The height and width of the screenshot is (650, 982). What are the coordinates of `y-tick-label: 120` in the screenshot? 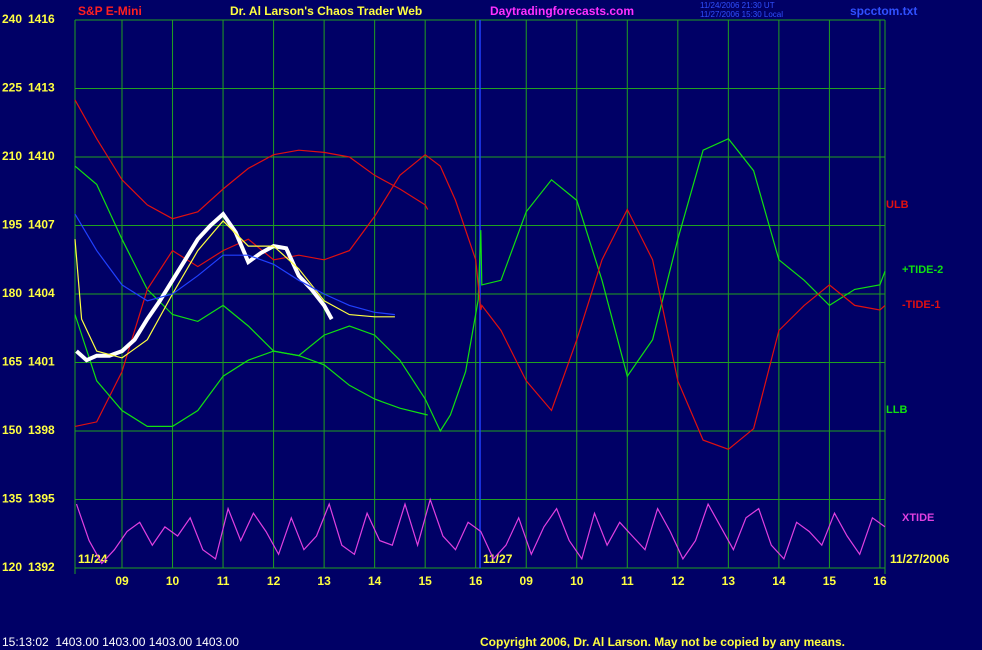 It's located at (12, 567).